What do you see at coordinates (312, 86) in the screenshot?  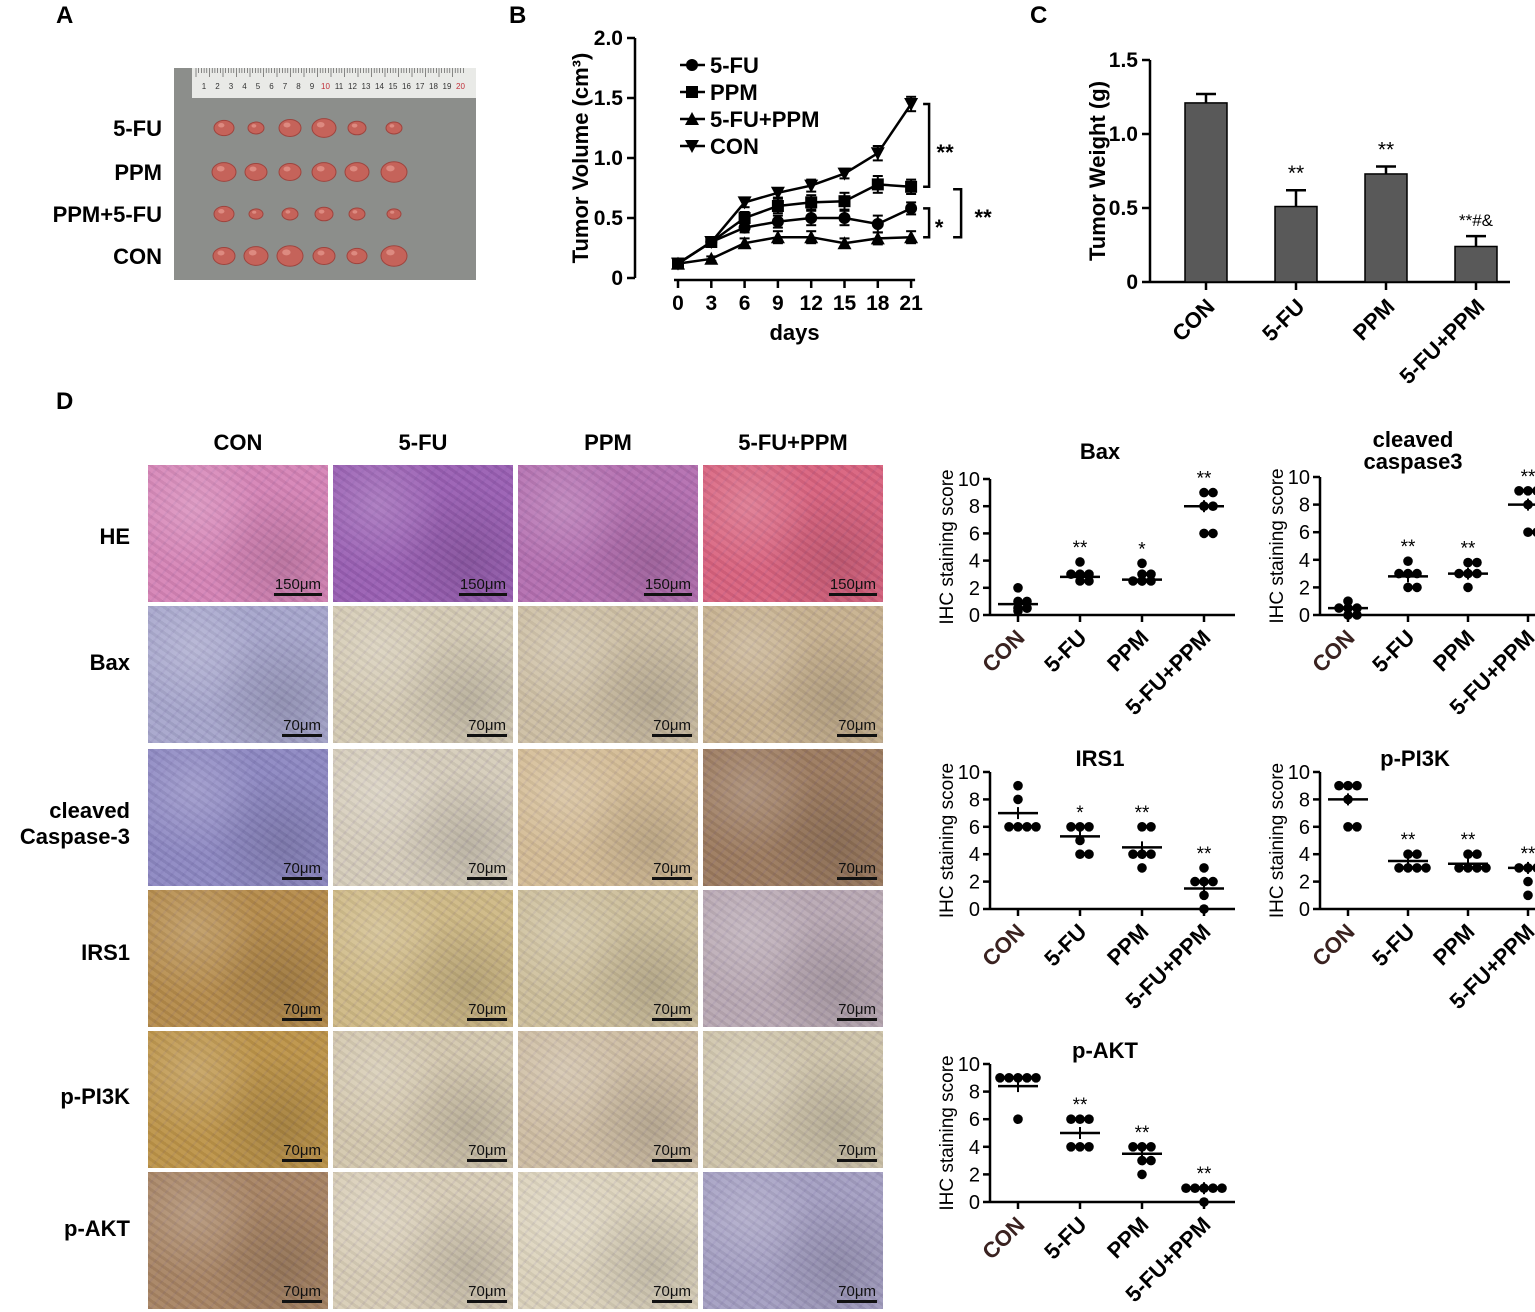 I see `ruler-number: 9` at bounding box center [312, 86].